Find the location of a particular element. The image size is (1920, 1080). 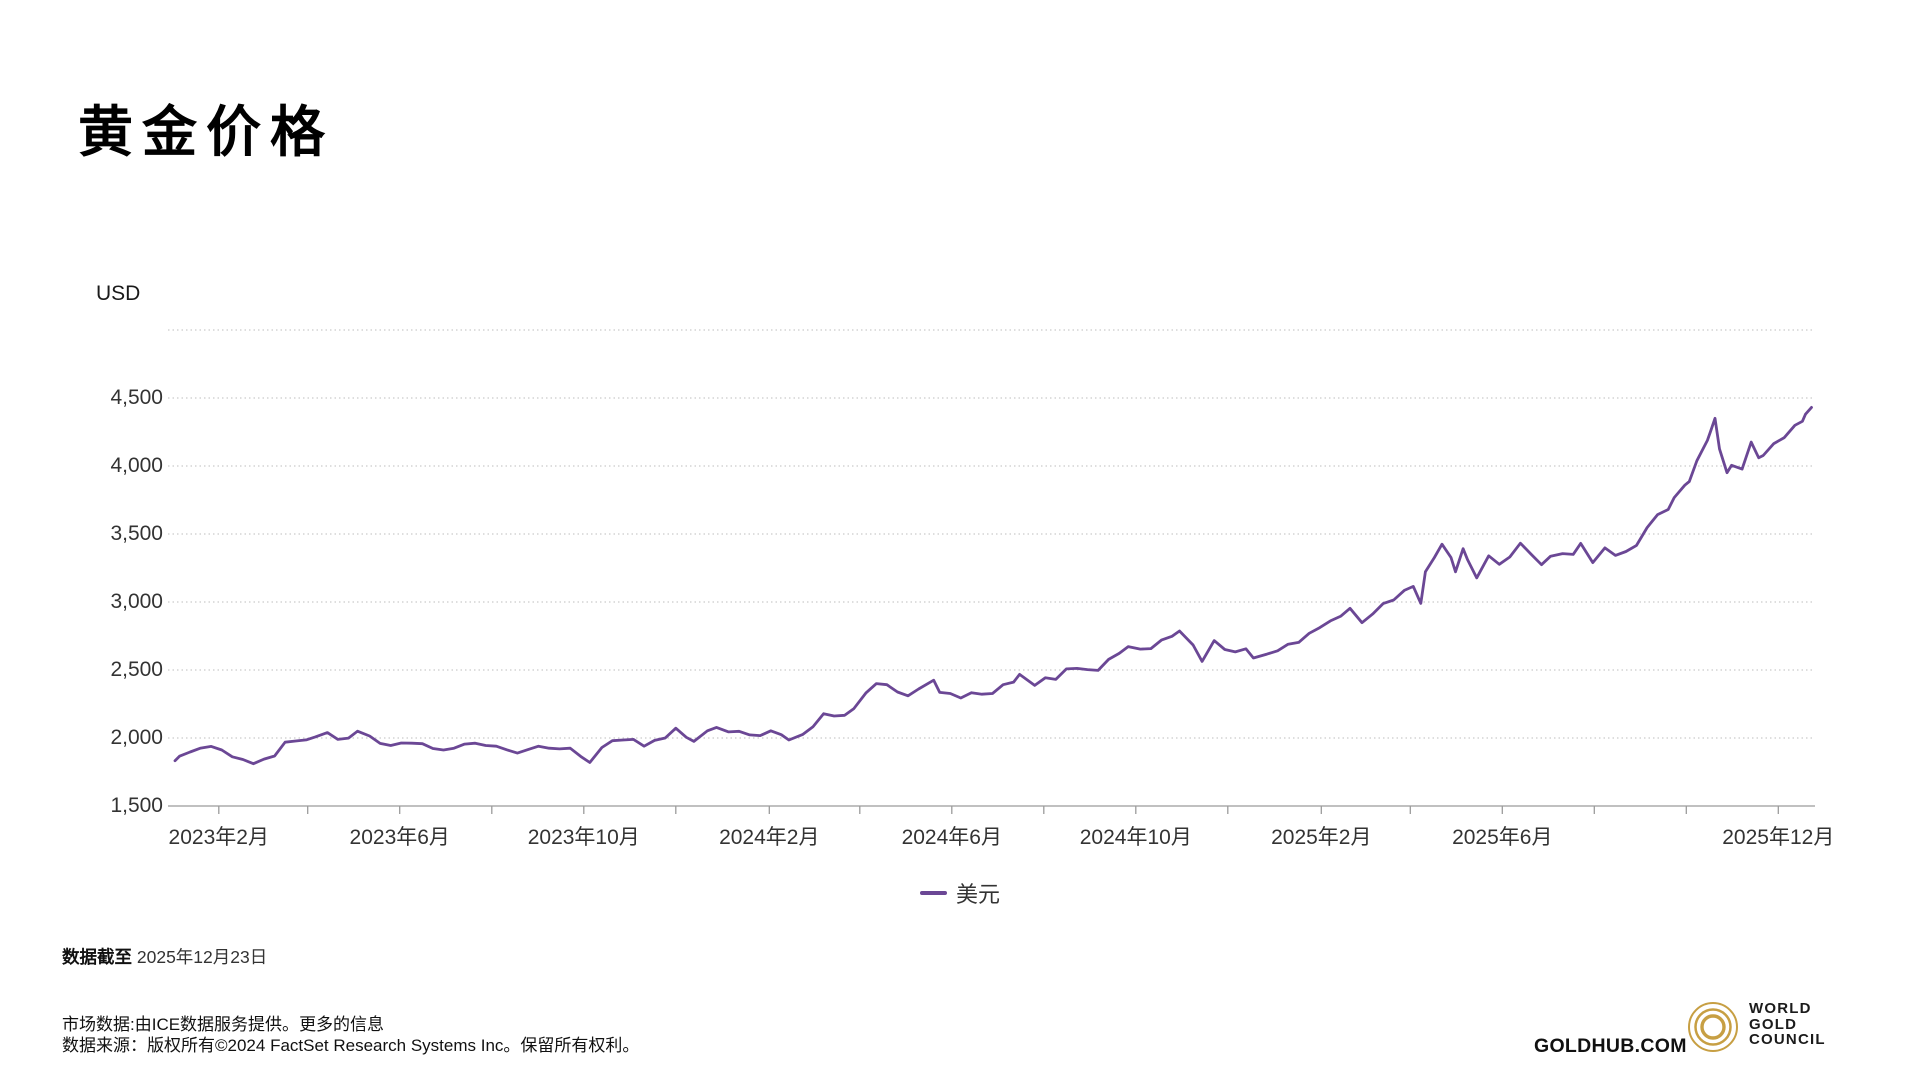

world-gold-council-wordmark: WORLD GOLD COUNCIL is located at coordinates (1787, 1024).